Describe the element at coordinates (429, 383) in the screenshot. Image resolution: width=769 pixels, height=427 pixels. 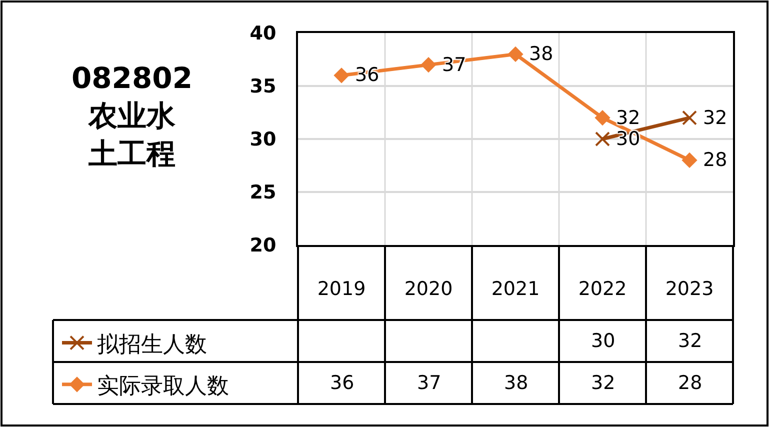
I see `data-label: 37` at that location.